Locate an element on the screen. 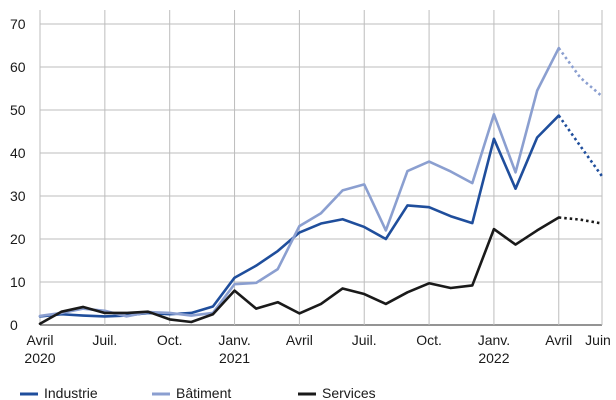 Image resolution: width=616 pixels, height=400 pixels. x-tick-year-label: 2020 is located at coordinates (39, 358).